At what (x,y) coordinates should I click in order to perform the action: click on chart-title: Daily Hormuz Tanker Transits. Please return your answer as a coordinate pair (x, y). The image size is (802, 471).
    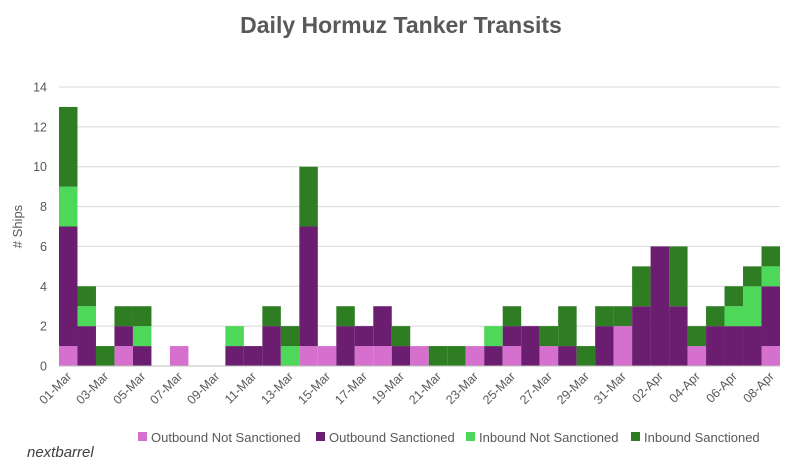
    Looking at the image, I should click on (401, 25).